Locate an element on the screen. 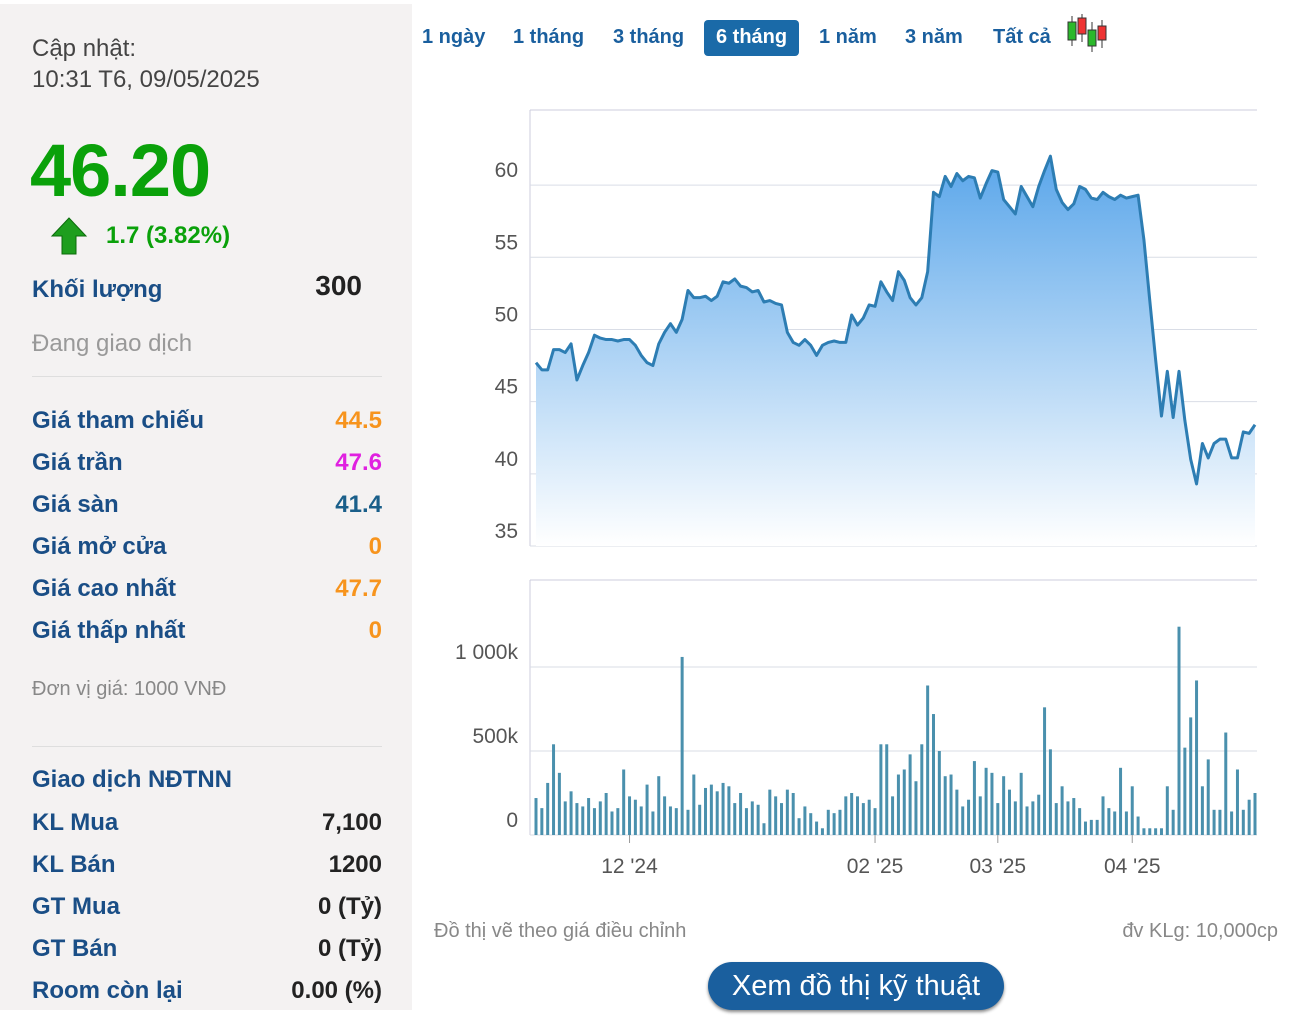 This screenshot has width=1292, height=1018. status: Đang giao dịch is located at coordinates (112, 343).